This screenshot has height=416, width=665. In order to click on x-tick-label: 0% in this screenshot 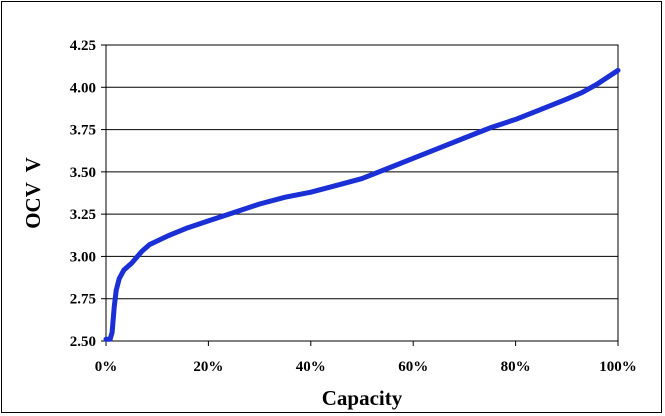, I will do `click(106, 367)`.